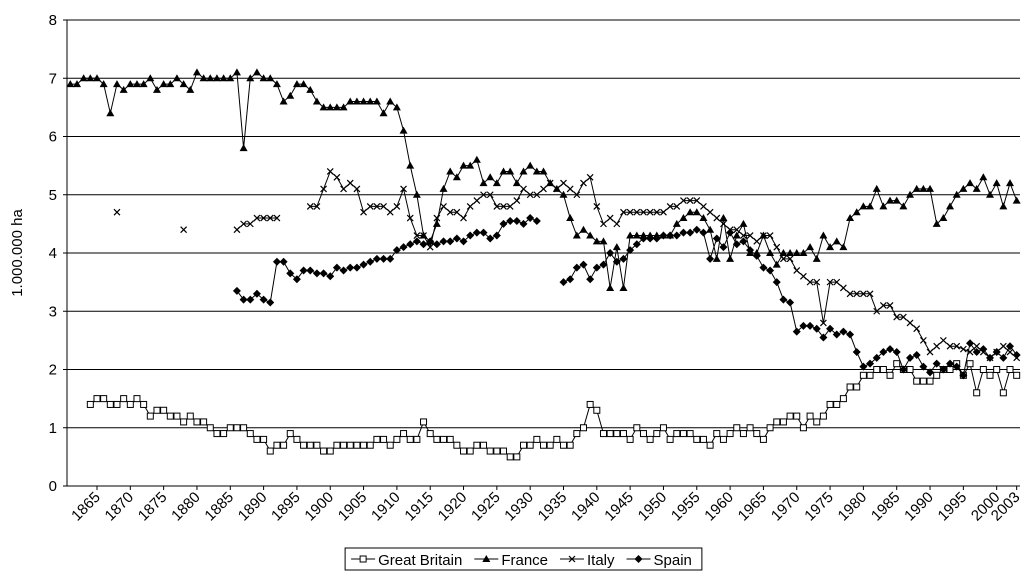 The image size is (1029, 586). I want to click on y-tick-label: 7, so click(53, 78).